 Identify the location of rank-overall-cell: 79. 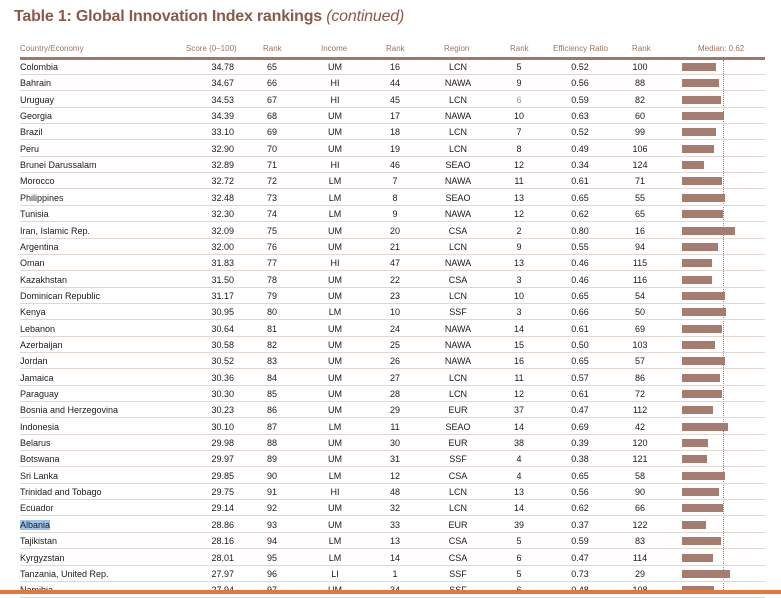
(271, 295).